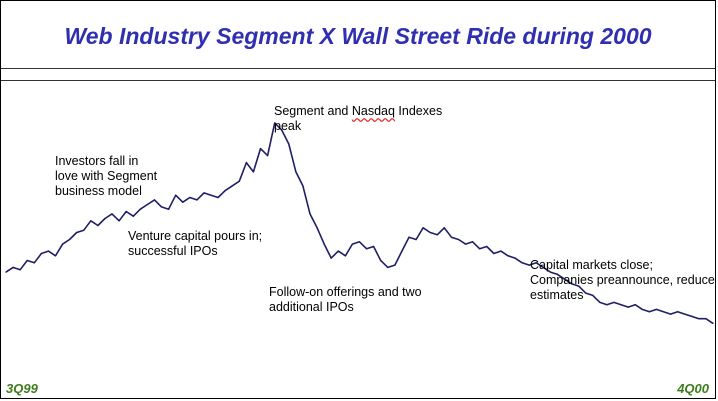 The width and height of the screenshot is (718, 401). What do you see at coordinates (313, 111) in the screenshot?
I see `annotation-text: Segment and` at bounding box center [313, 111].